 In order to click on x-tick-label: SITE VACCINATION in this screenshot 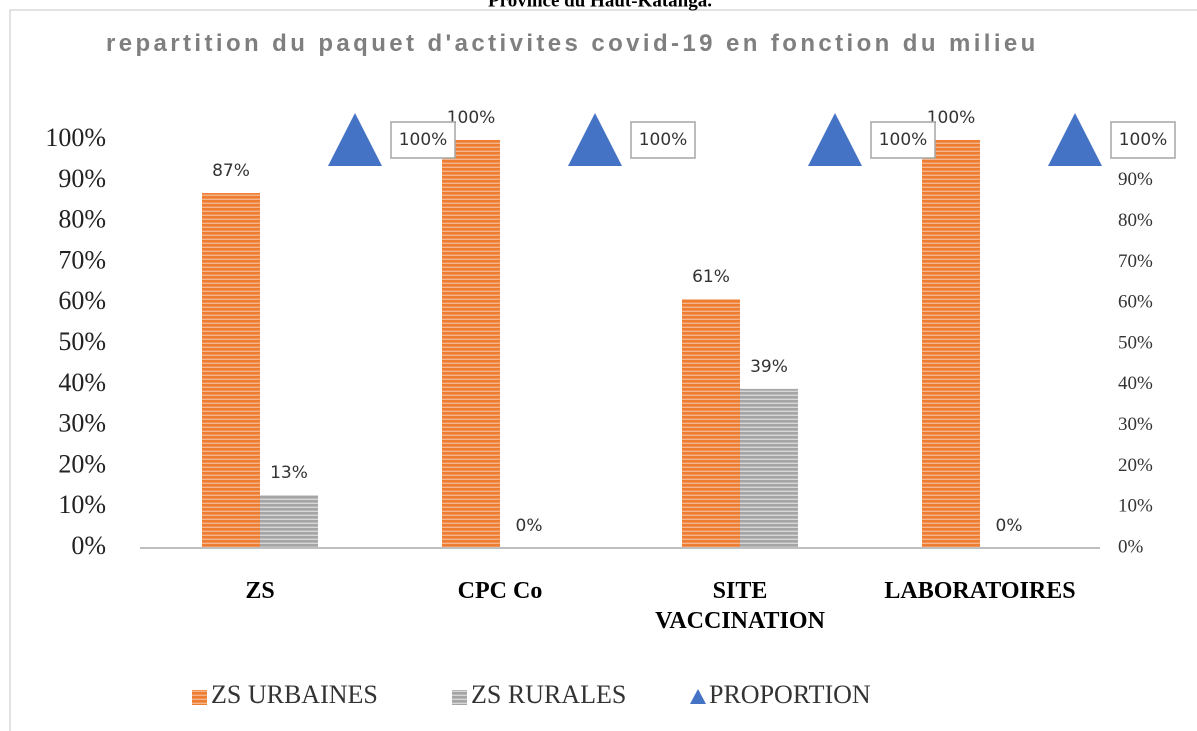, I will do `click(740, 606)`.